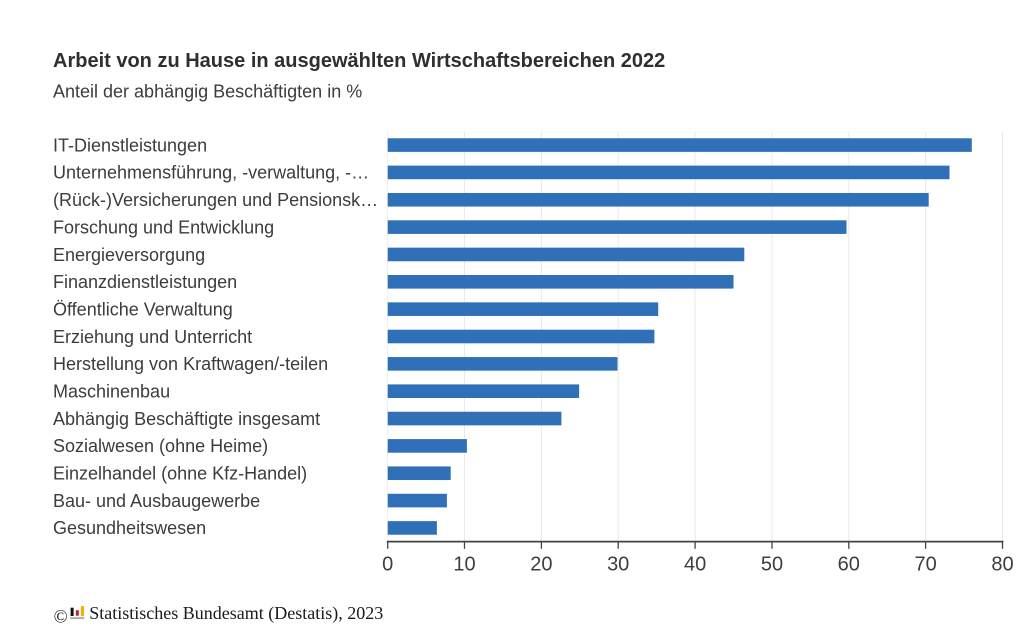  Describe the element at coordinates (129, 255) in the screenshot. I see `svg-text: Energieversorgung` at that location.